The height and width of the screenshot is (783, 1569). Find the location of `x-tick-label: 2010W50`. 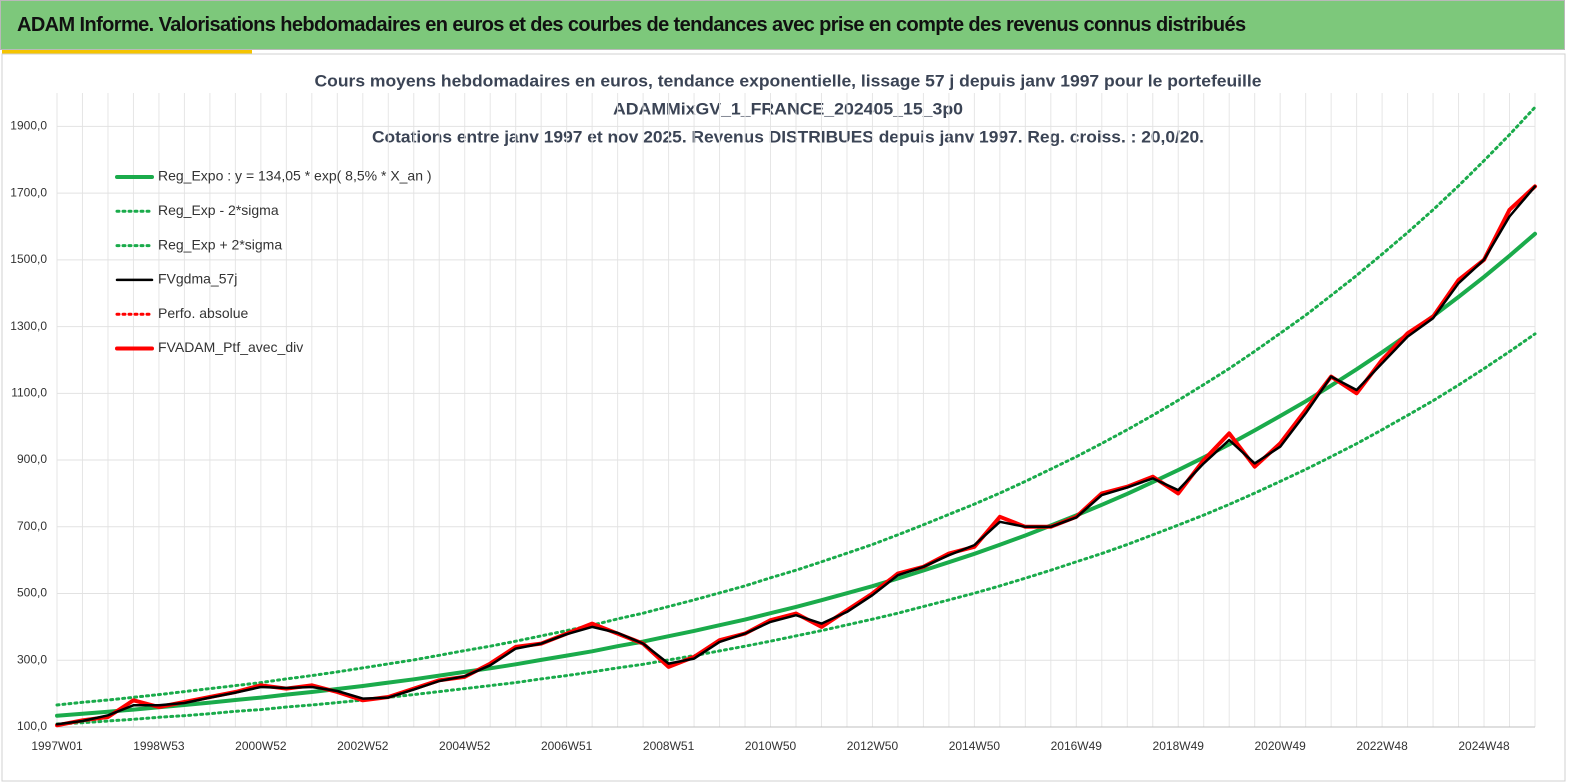

x-tick-label: 2010W50 is located at coordinates (771, 746).